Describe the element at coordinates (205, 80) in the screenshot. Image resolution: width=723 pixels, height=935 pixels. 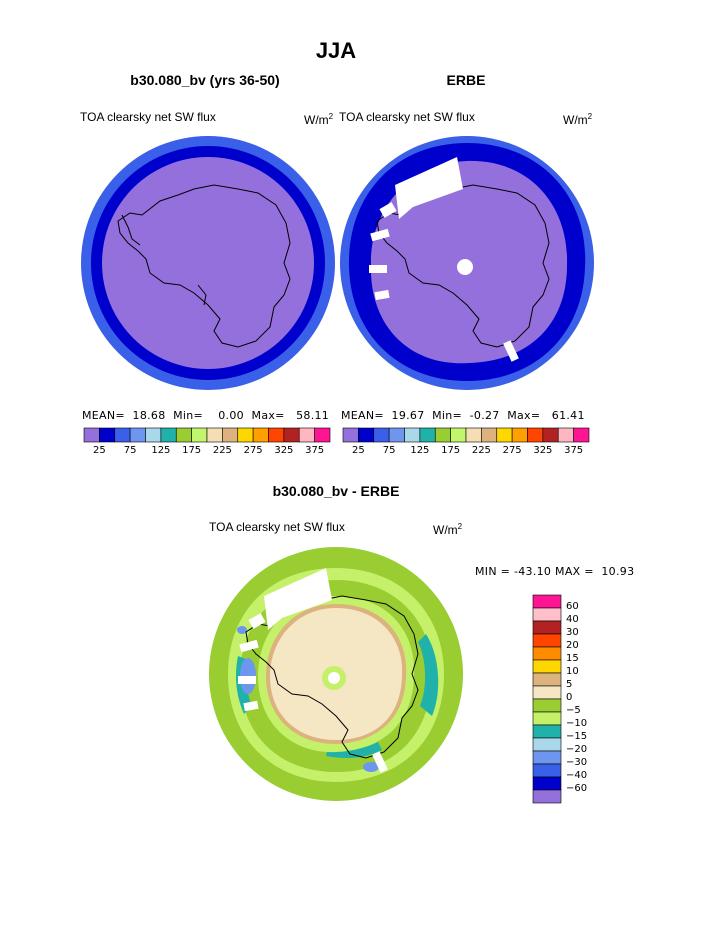
I see `panel-1-title: b30.080_bv (yrs 36-50)` at that location.